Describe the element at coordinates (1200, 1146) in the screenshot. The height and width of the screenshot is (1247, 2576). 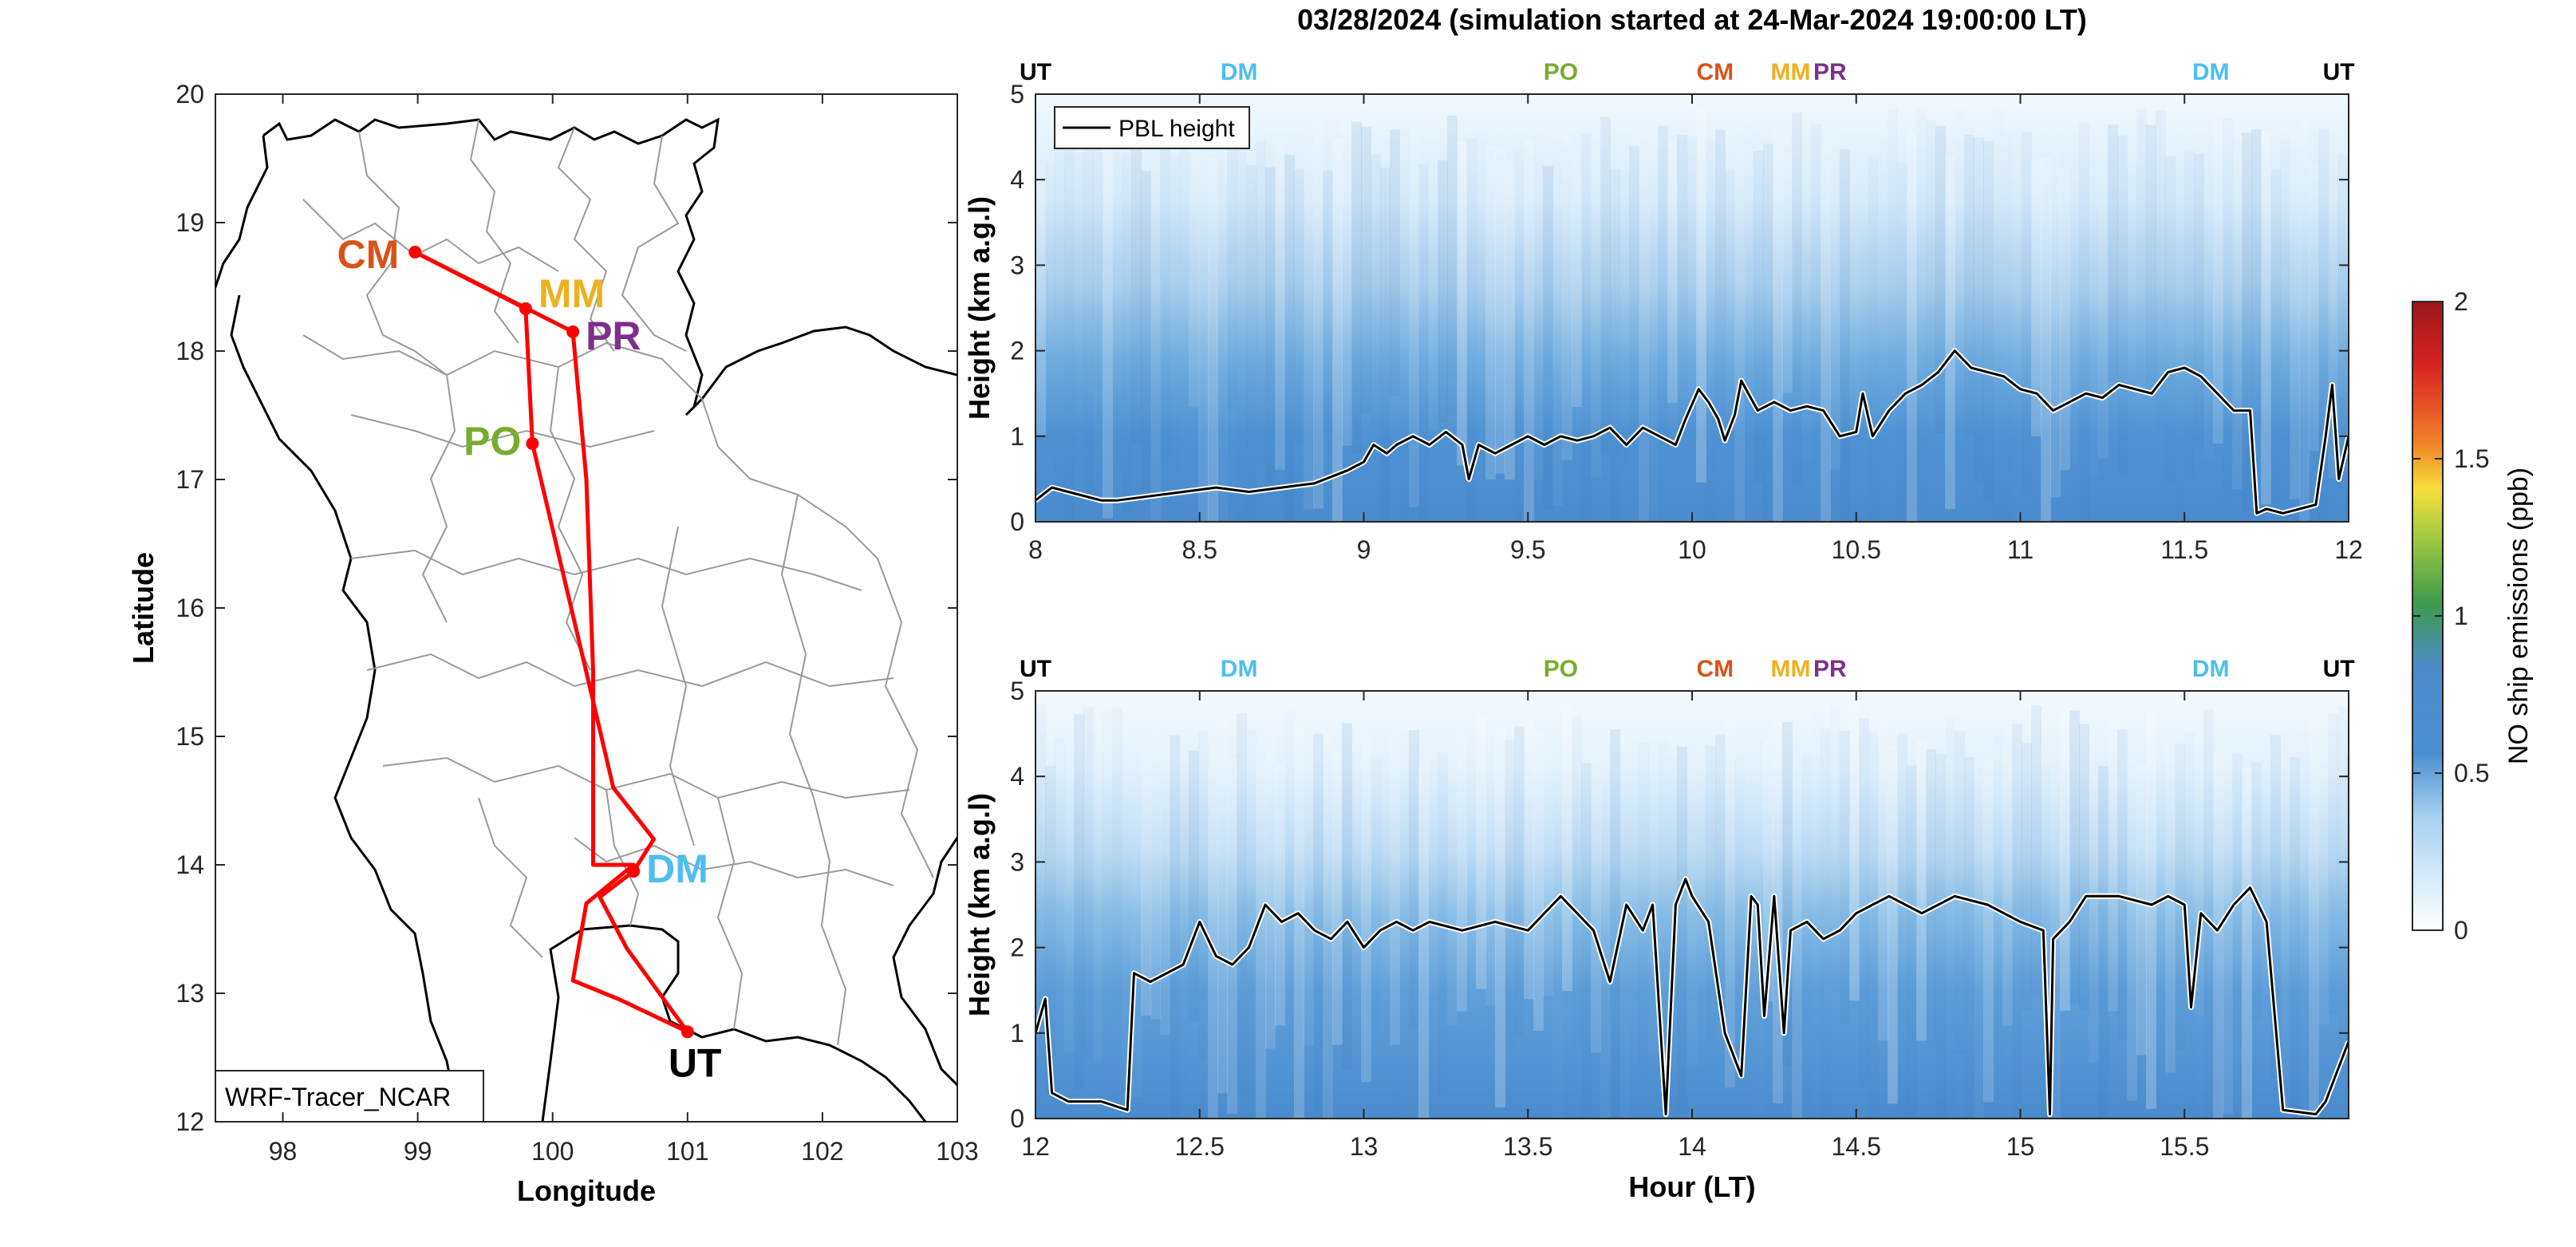
I see `x-tick-label: 12.5` at that location.